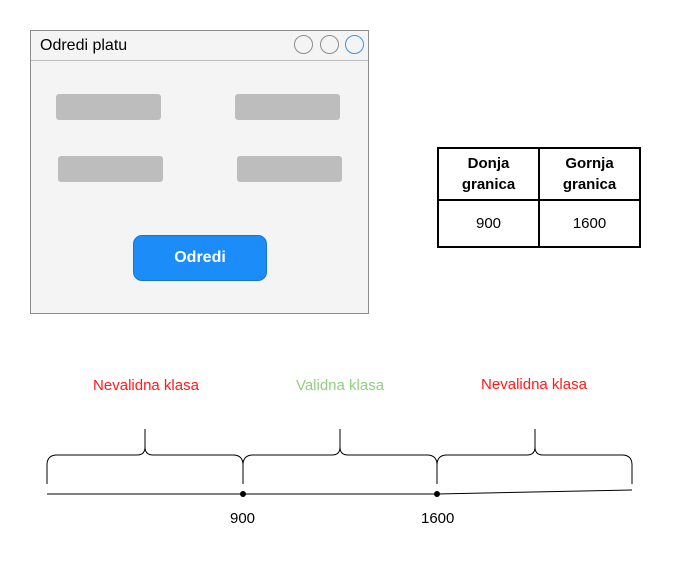 The image size is (673, 563). I want to click on minimize-button, so click(303, 44).